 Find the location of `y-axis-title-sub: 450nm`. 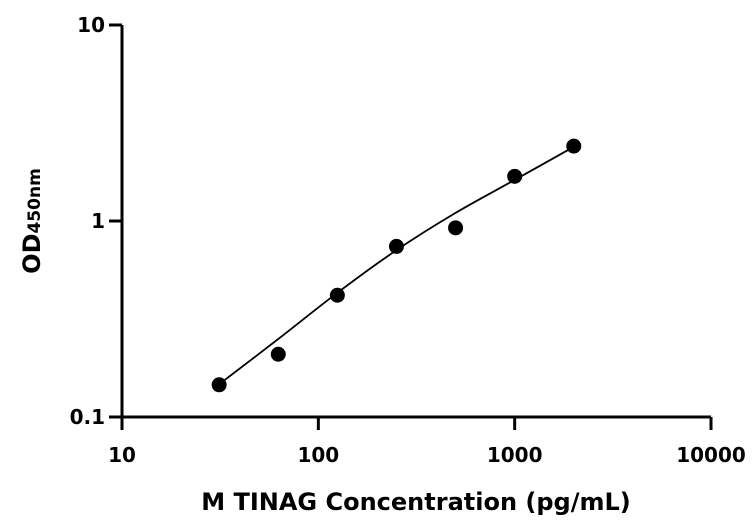

y-axis-title-sub: 450nm is located at coordinates (35, 200).